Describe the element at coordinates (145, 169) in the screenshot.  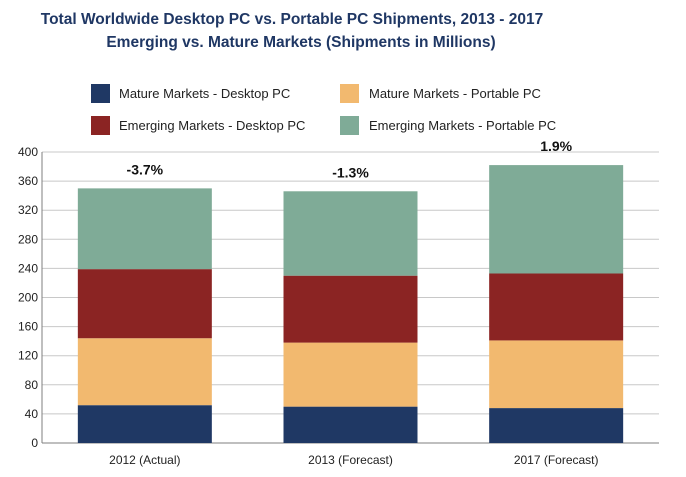
I see `change-annotation: -3.7%` at that location.